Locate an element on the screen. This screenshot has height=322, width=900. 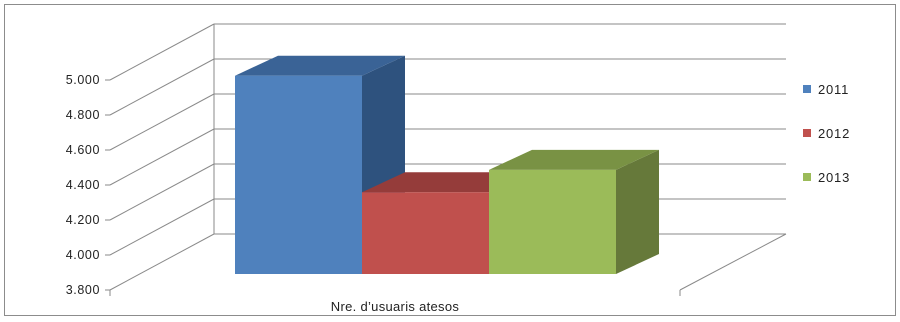
legend-swatch-2013 is located at coordinates (807, 177).